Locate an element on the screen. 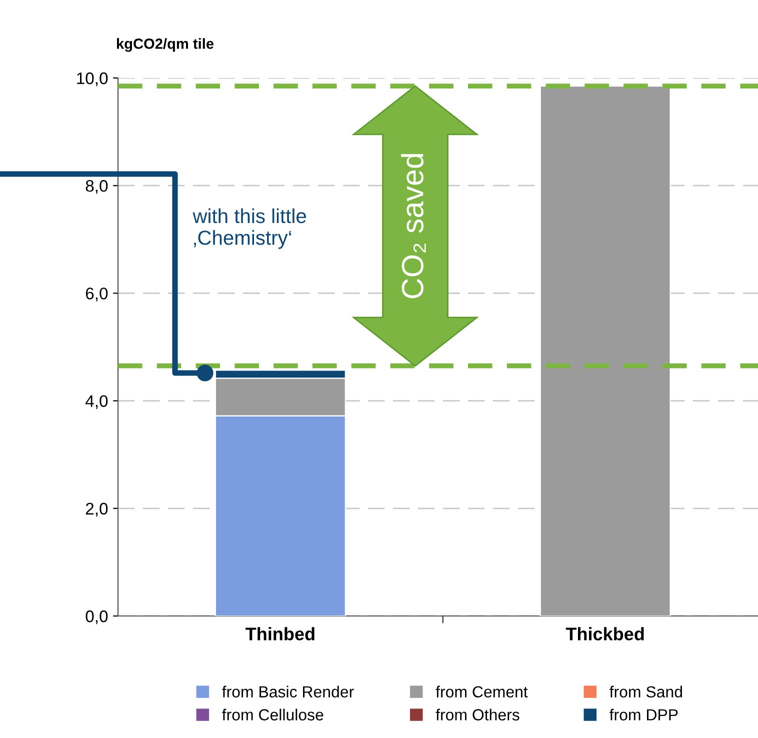 The height and width of the screenshot is (738, 758). y-tick-label: 6,0 is located at coordinates (97, 295).